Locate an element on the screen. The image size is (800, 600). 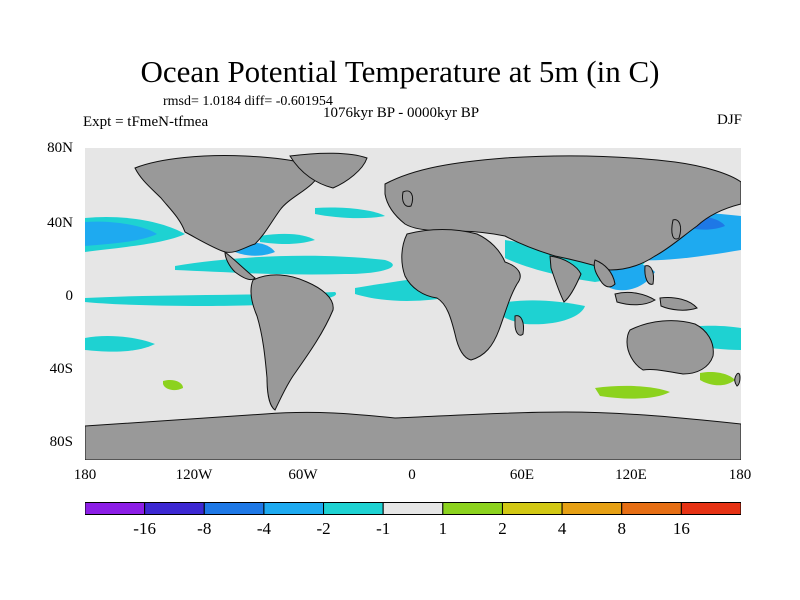
colorbar-label: 16 is located at coordinates (681, 528).